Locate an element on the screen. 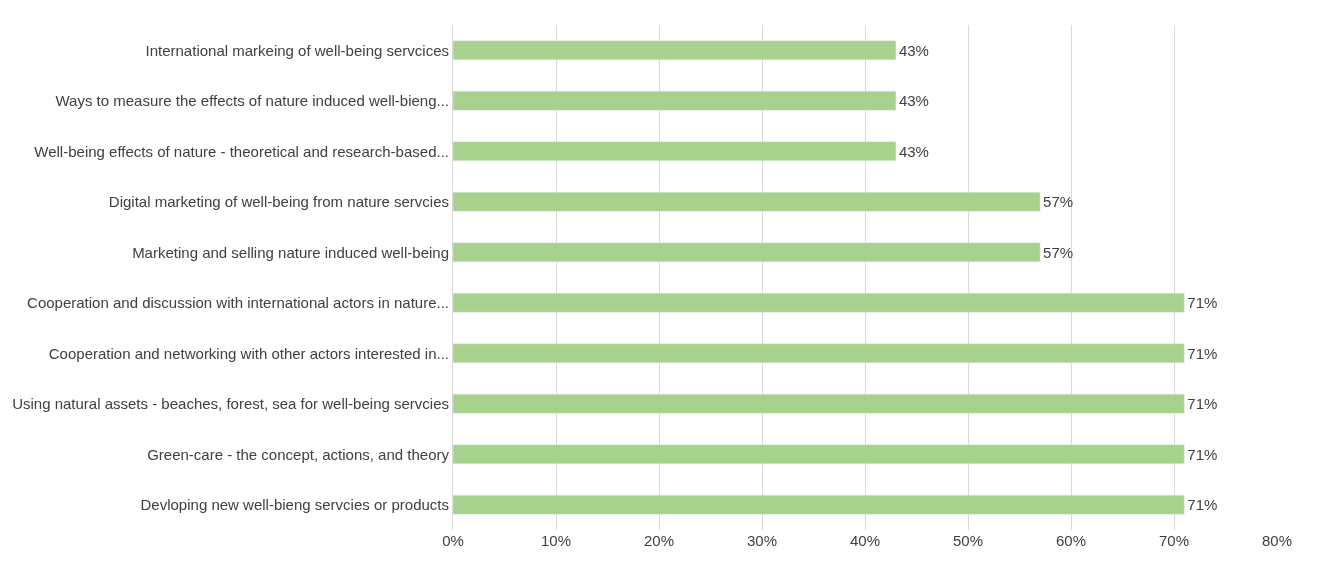 The image size is (1317, 570). y-tick-label: Marketing and selling nature induced well-being is located at coordinates (290, 252).